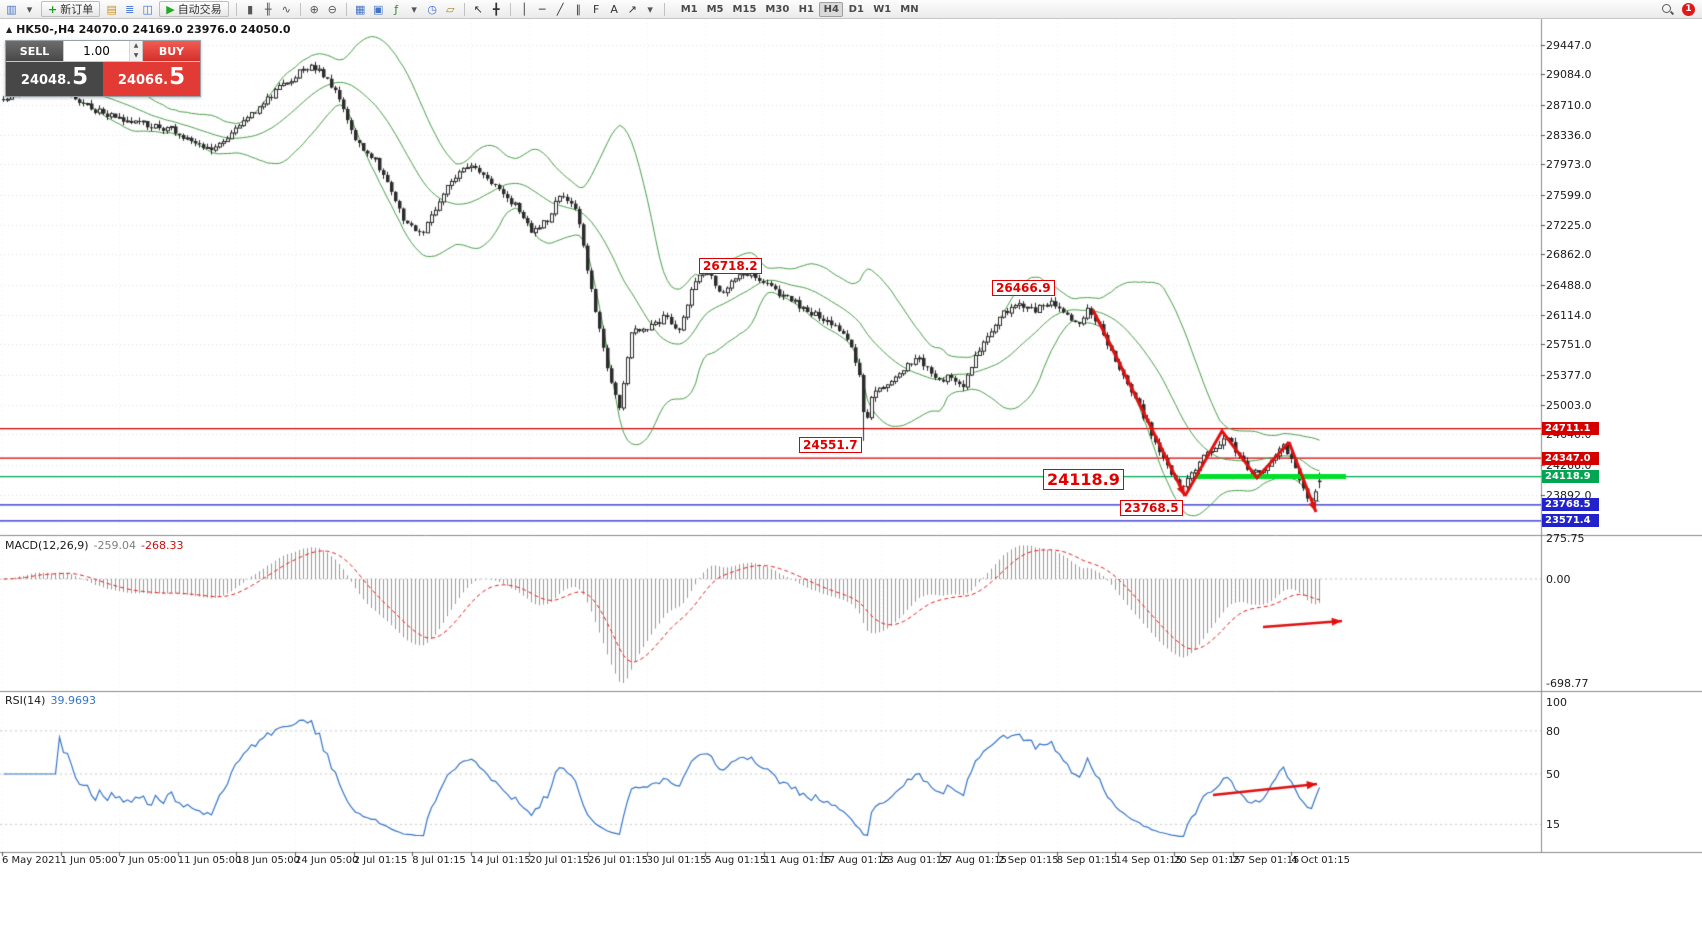  Describe the element at coordinates (524, 9) in the screenshot. I see `vertical-line-icon: │` at that location.